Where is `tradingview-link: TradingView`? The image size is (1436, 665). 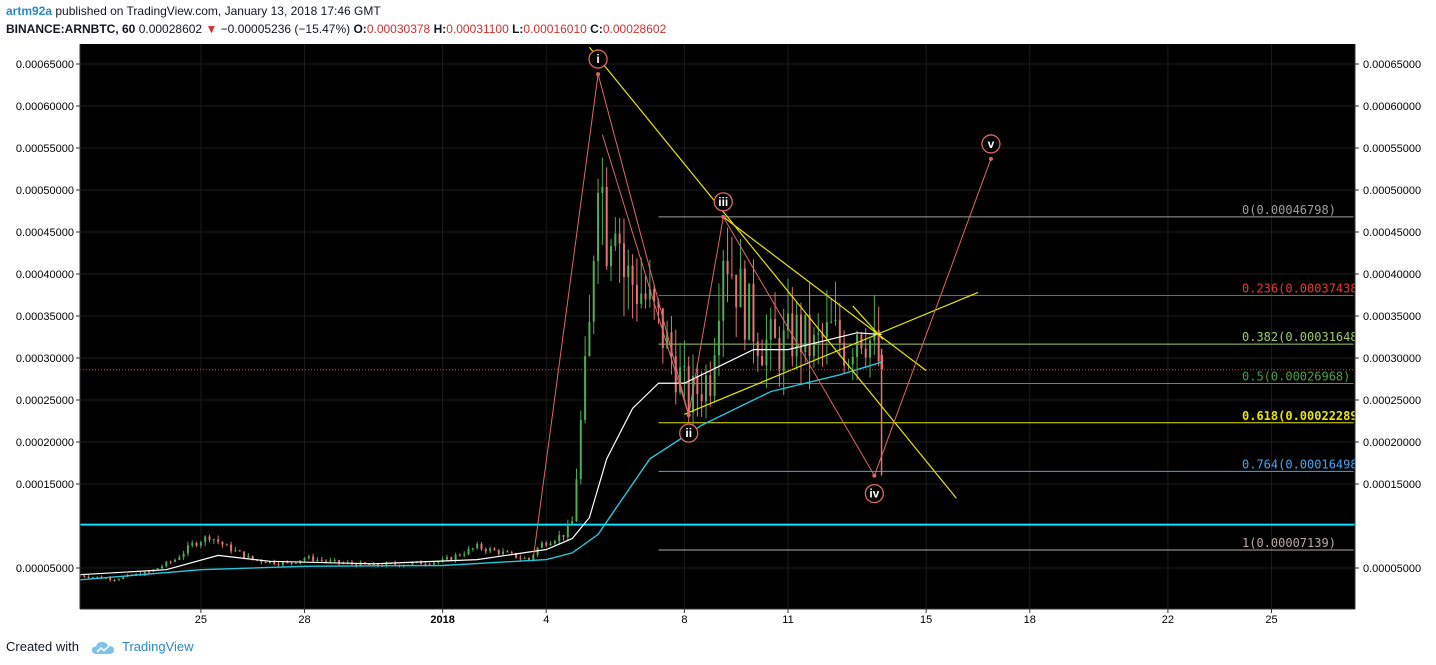 tradingview-link: TradingView is located at coordinates (158, 646).